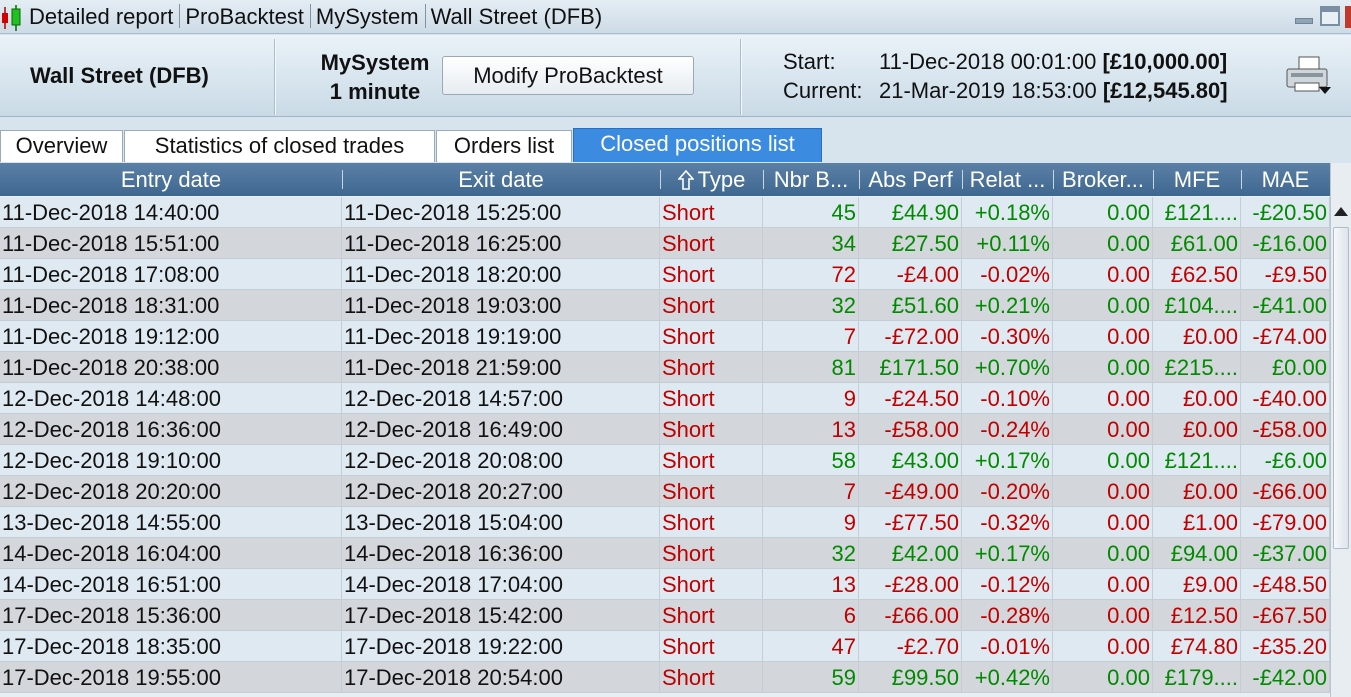 This screenshot has height=697, width=1351. What do you see at coordinates (501, 491) in the screenshot?
I see `cell-exit: 12-Dec-2018 20:27:00` at bounding box center [501, 491].